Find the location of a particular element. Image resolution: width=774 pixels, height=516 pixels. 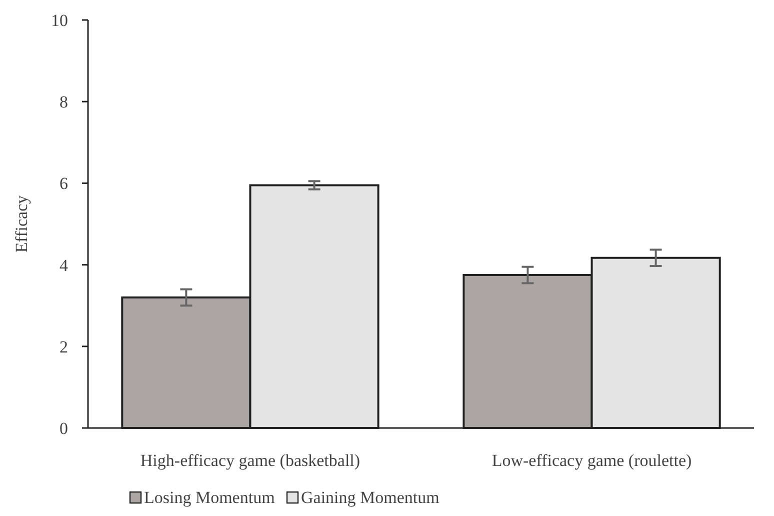

y-tick-label: 0 is located at coordinates (64, 428).